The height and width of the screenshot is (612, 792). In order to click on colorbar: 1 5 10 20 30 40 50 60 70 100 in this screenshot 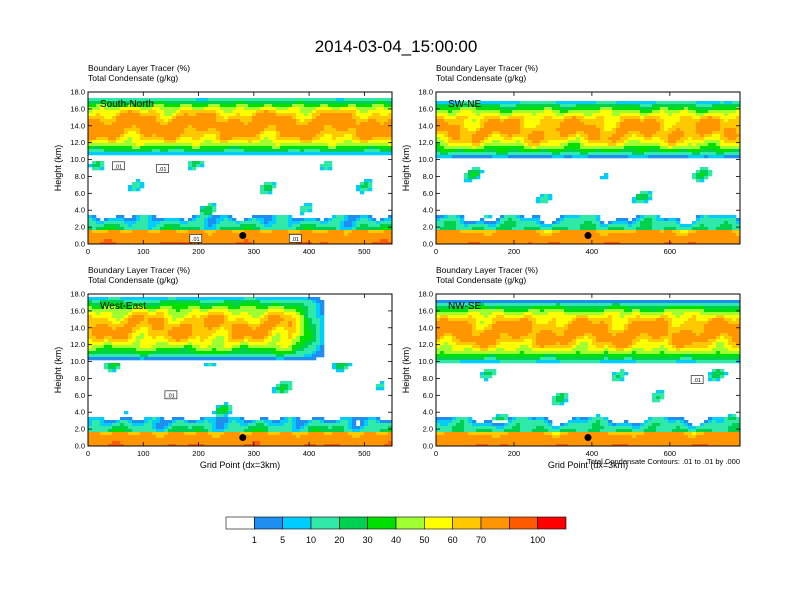, I will do `click(396, 530)`.